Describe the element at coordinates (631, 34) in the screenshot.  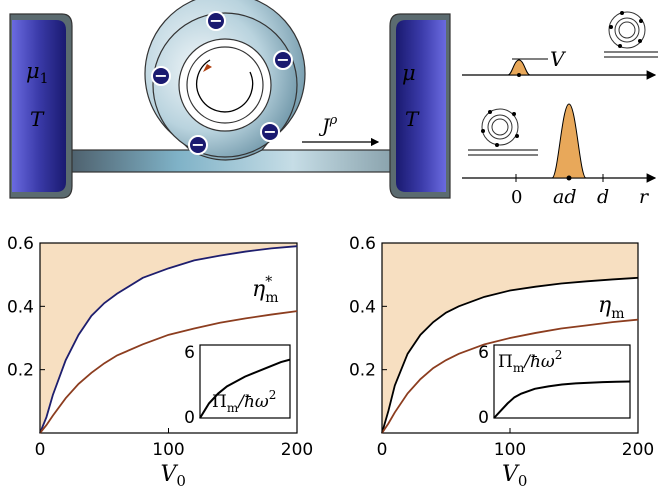
I see `mini-ring-upper` at that location.